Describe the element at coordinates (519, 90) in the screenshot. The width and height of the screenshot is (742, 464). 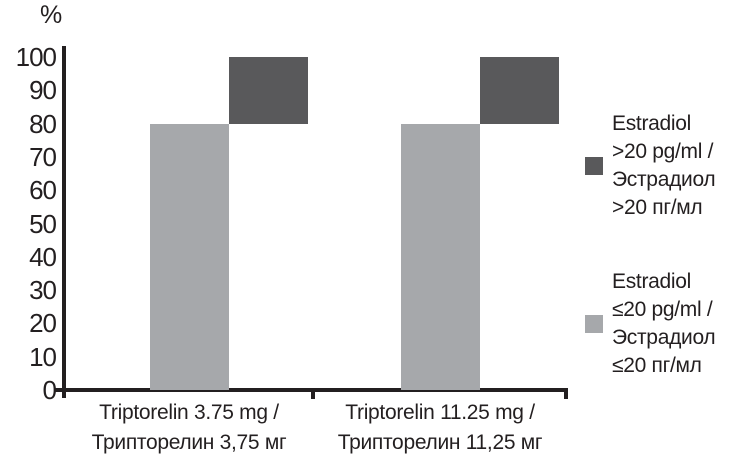
I see `bar-group2-gt20` at that location.